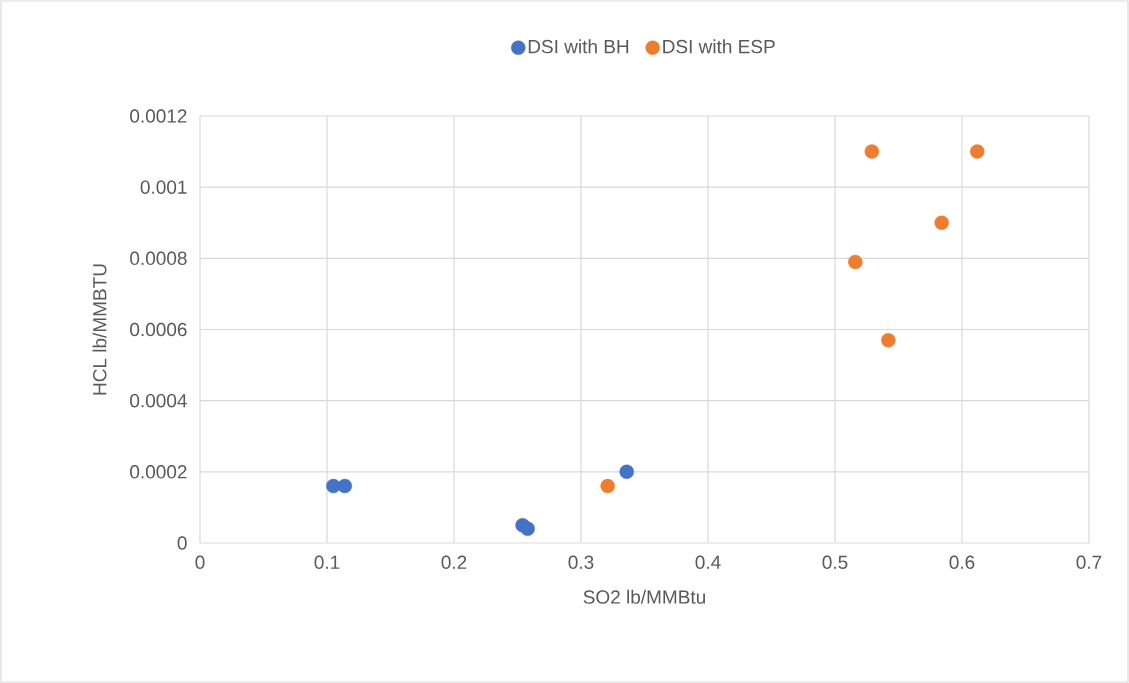  What do you see at coordinates (158, 116) in the screenshot?
I see `y-tick-label: 0.0012` at bounding box center [158, 116].